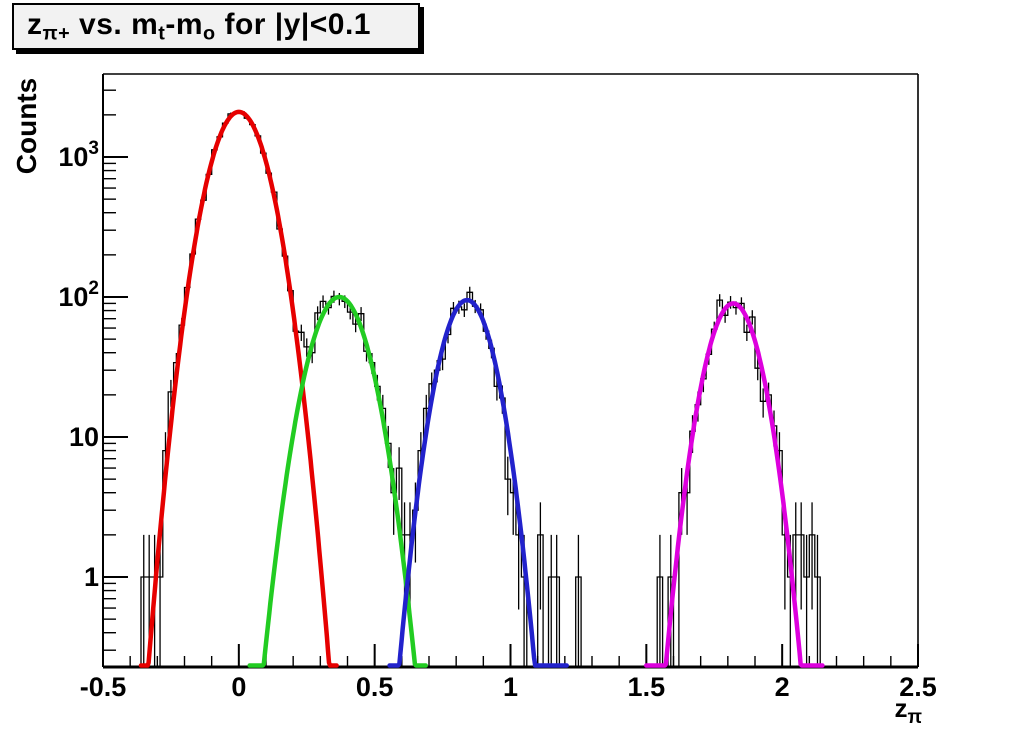 This screenshot has height=745, width=1020. I want to click on x-axis-tick-label: -0.5, so click(103, 687).